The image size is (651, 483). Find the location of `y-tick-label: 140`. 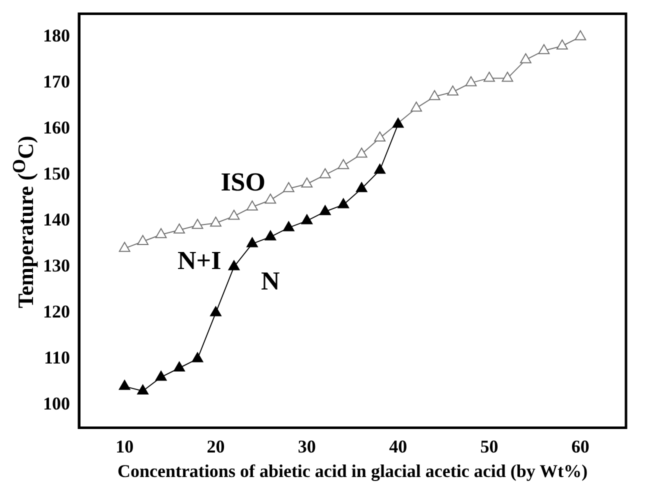

y-tick-label: 140 is located at coordinates (56, 219).